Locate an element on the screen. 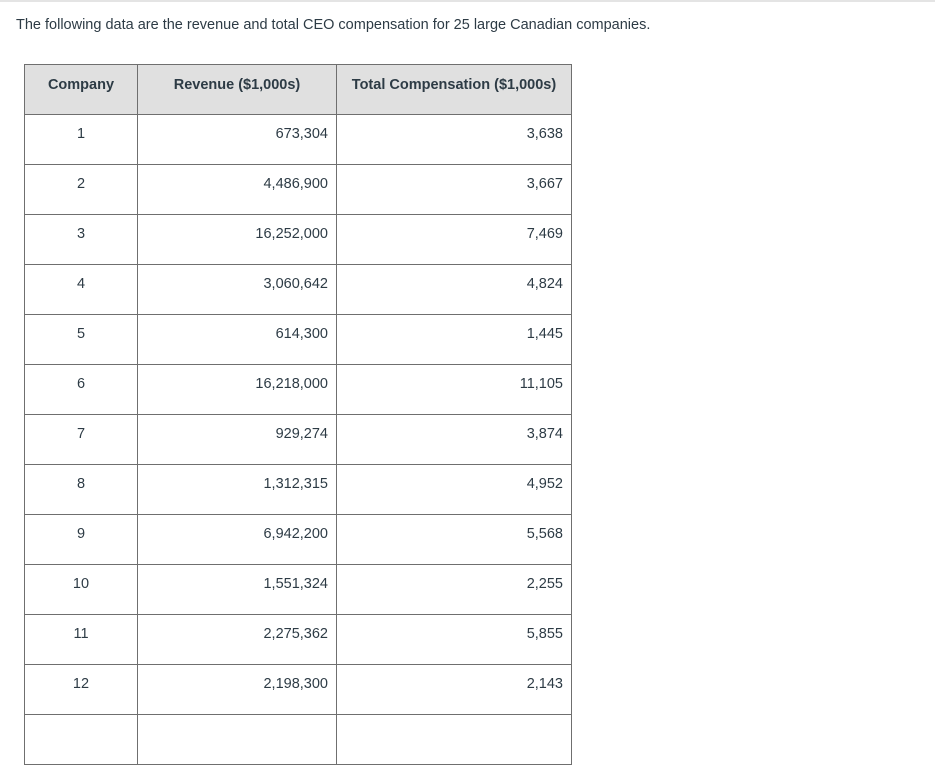 The image size is (935, 765). top-divider is located at coordinates (467, 1).